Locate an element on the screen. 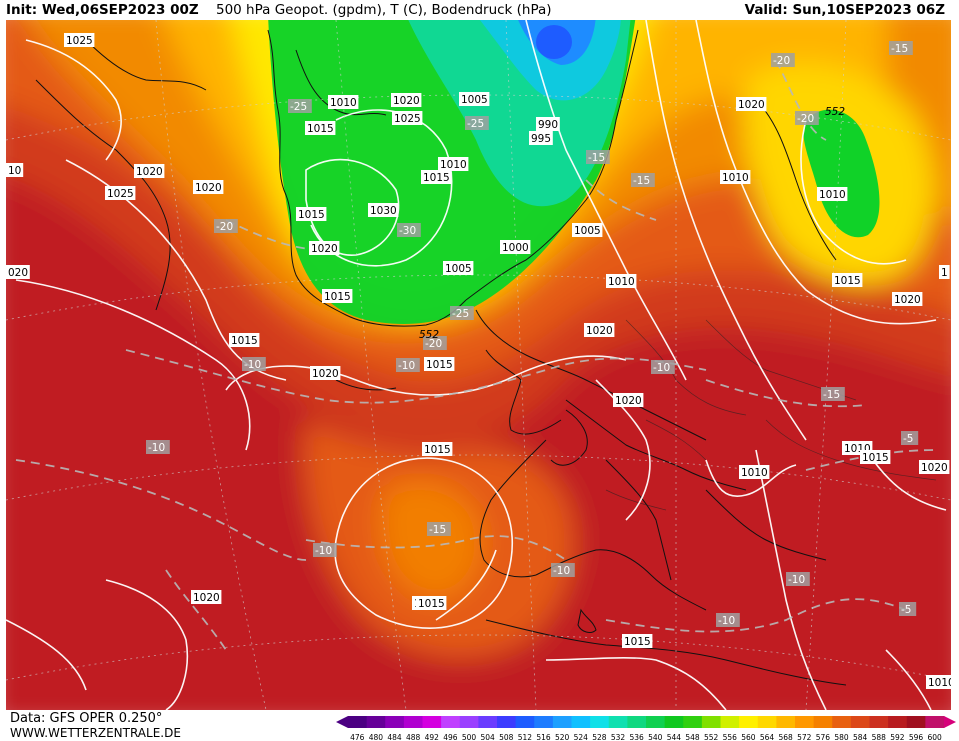 The image size is (959, 741). pressure-label-35: 1015 is located at coordinates (875, 457).